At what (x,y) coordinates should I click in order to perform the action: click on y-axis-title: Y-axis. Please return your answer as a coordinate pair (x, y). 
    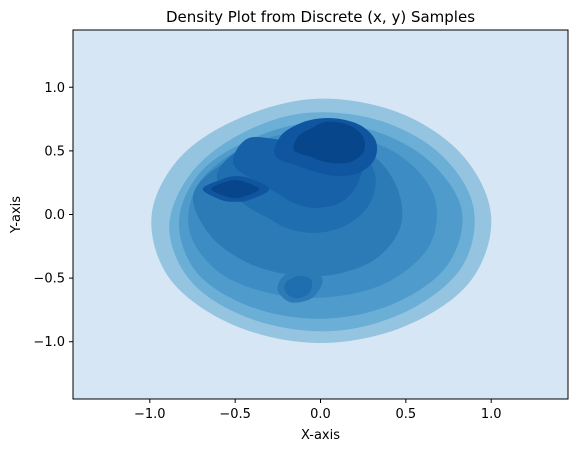
    Looking at the image, I should click on (16, 215).